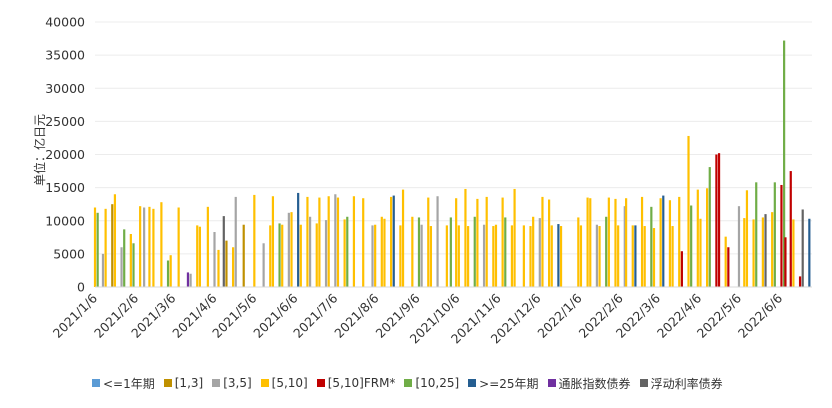 The image size is (832, 408). I want to click on legend-item: [1,3], so click(183, 383).